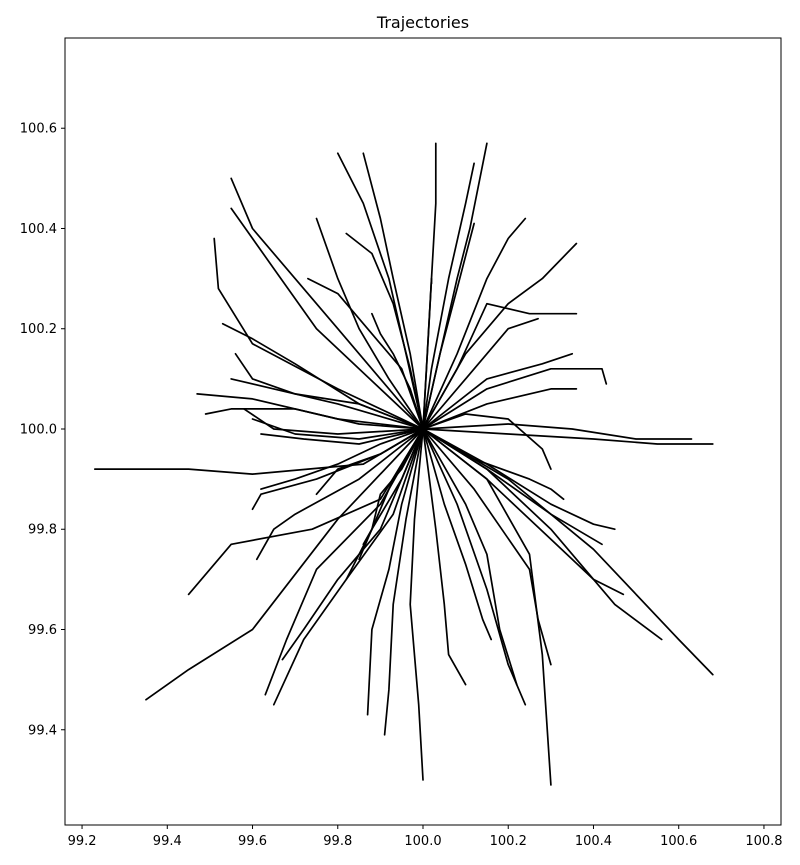  What do you see at coordinates (252, 841) in the screenshot?
I see `x-tick-label: 99.6` at bounding box center [252, 841].